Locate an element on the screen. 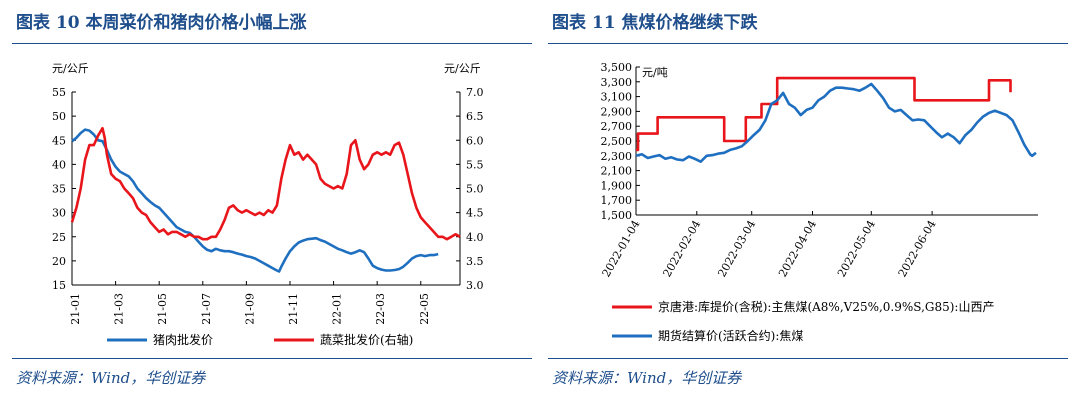 Image resolution: width=1080 pixels, height=401 pixels. futures-settlement-price-line is located at coordinates (836, 122).